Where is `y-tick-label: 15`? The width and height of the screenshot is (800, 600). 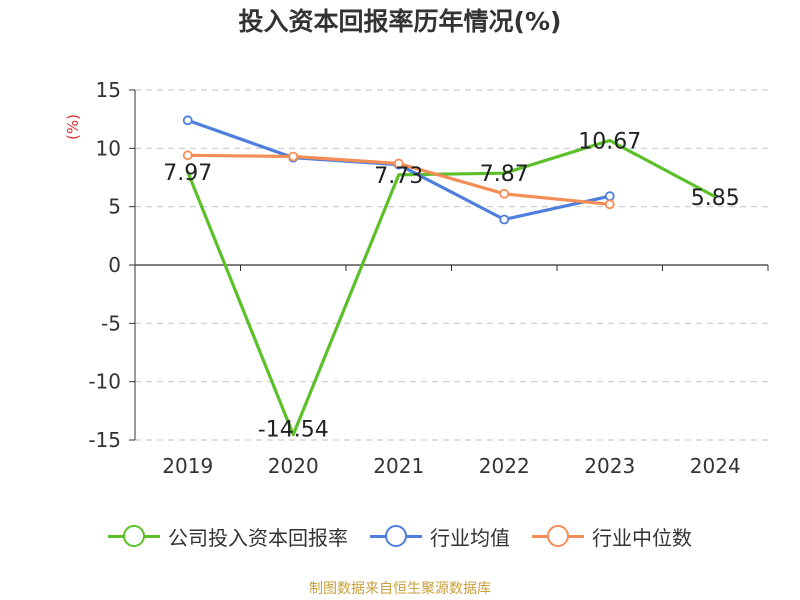 y-tick-label: 15 is located at coordinates (108, 90).